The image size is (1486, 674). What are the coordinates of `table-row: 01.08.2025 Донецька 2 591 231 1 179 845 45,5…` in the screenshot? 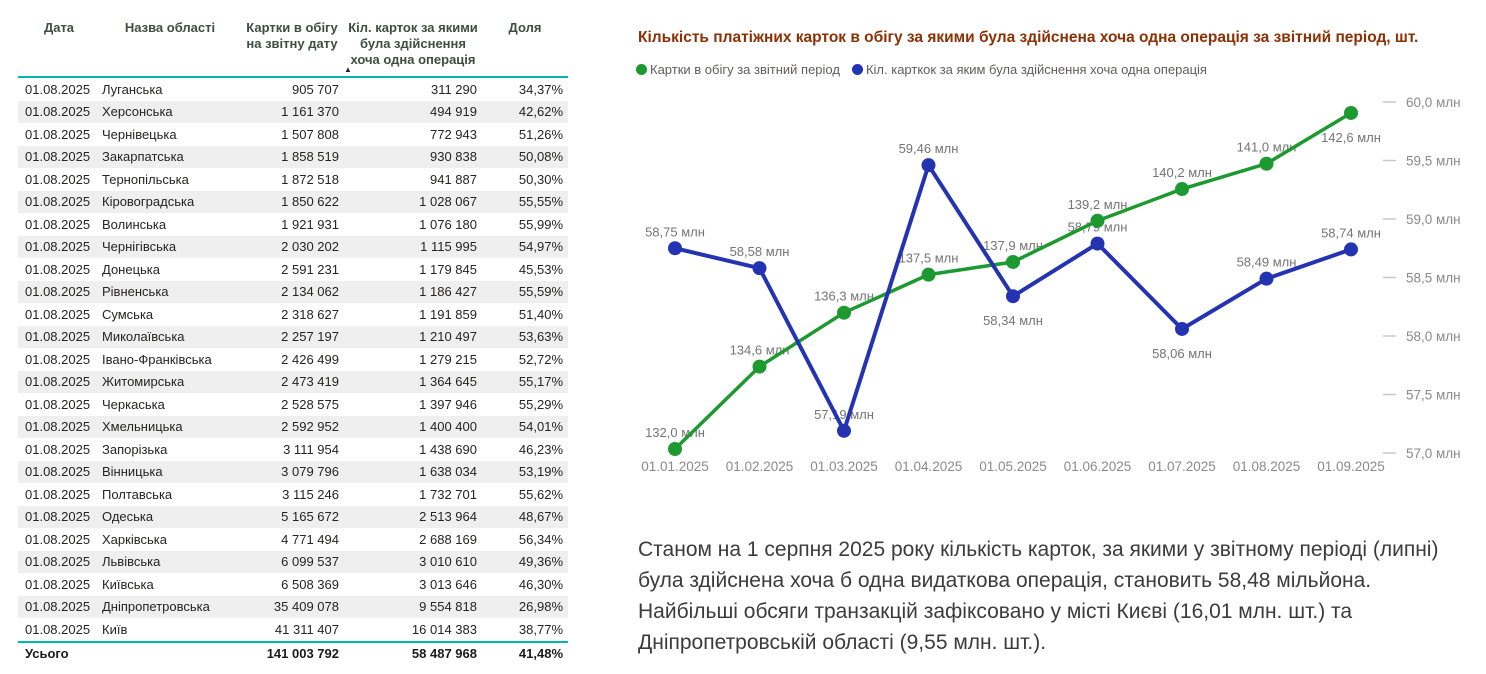 It's located at (293, 269).